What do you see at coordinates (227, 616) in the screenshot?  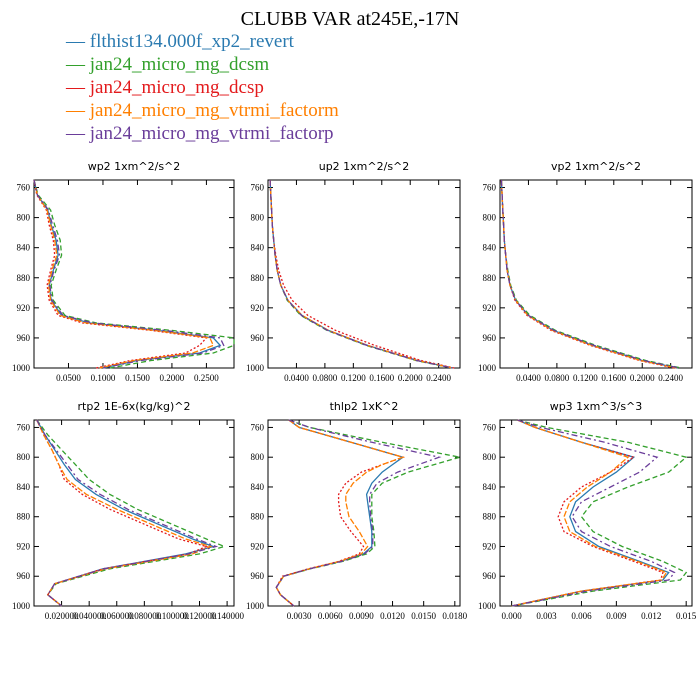 I see `x-tick-label: 0.140000` at bounding box center [227, 616].